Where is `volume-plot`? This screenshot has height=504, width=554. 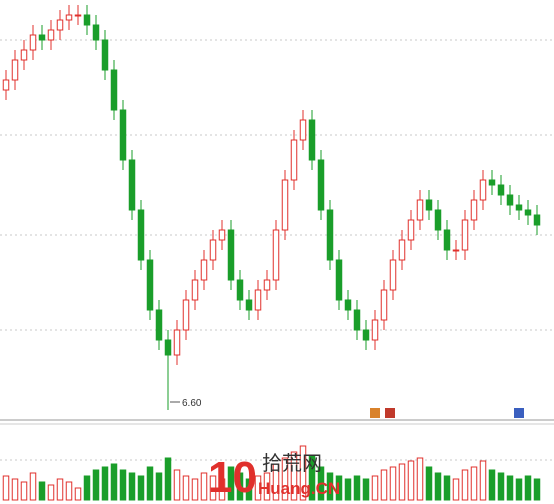 volume-plot is located at coordinates (271, 473).